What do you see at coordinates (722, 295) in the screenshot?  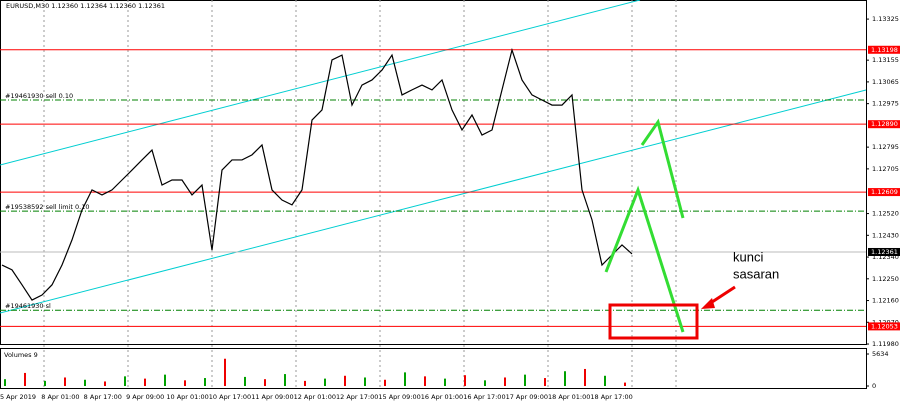 I see `target-arrow` at bounding box center [722, 295].